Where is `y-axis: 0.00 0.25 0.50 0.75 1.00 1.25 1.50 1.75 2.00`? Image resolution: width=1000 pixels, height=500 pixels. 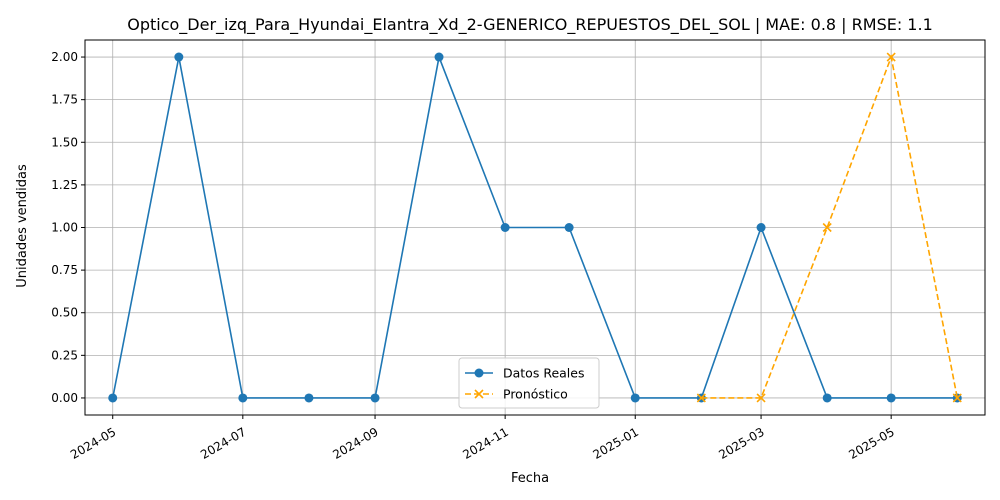 y-axis: 0.00 0.25 0.50 0.75 1.00 1.25 1.50 1.75 2.00 is located at coordinates (68, 227).